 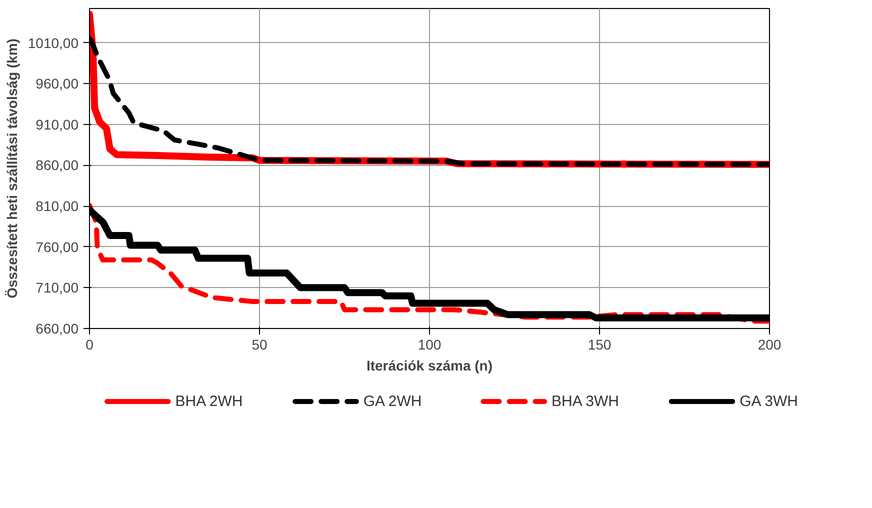 I want to click on y-tick-label: 1010,00, so click(x=53, y=42).